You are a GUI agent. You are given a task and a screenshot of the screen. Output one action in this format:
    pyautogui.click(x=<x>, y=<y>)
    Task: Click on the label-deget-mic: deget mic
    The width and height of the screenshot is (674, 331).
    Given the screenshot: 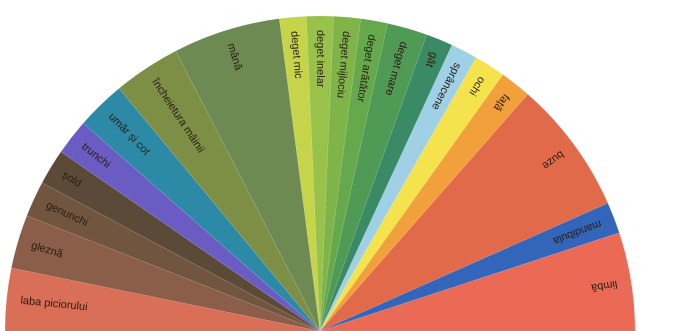 What is the action you would take?
    pyautogui.click(x=296, y=55)
    